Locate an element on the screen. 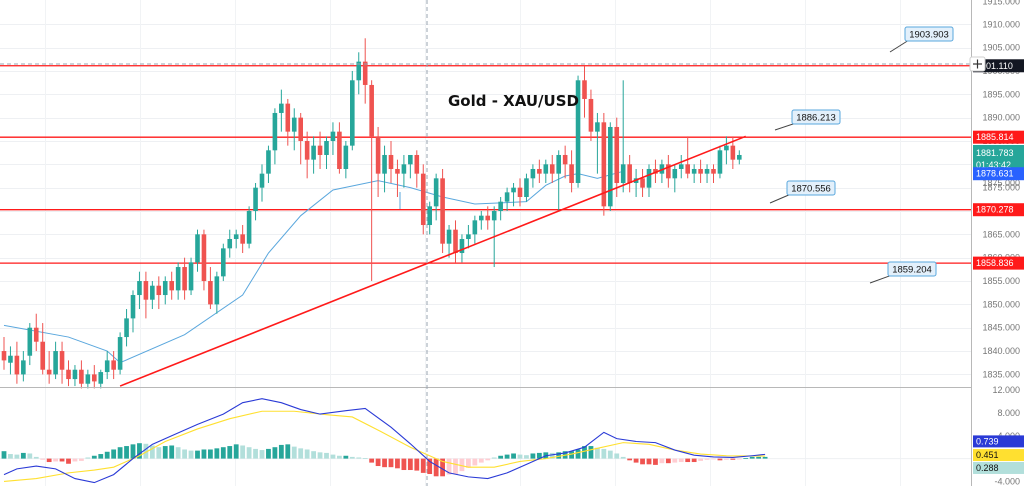  crosshair-plus-icon is located at coordinates (977, 64).